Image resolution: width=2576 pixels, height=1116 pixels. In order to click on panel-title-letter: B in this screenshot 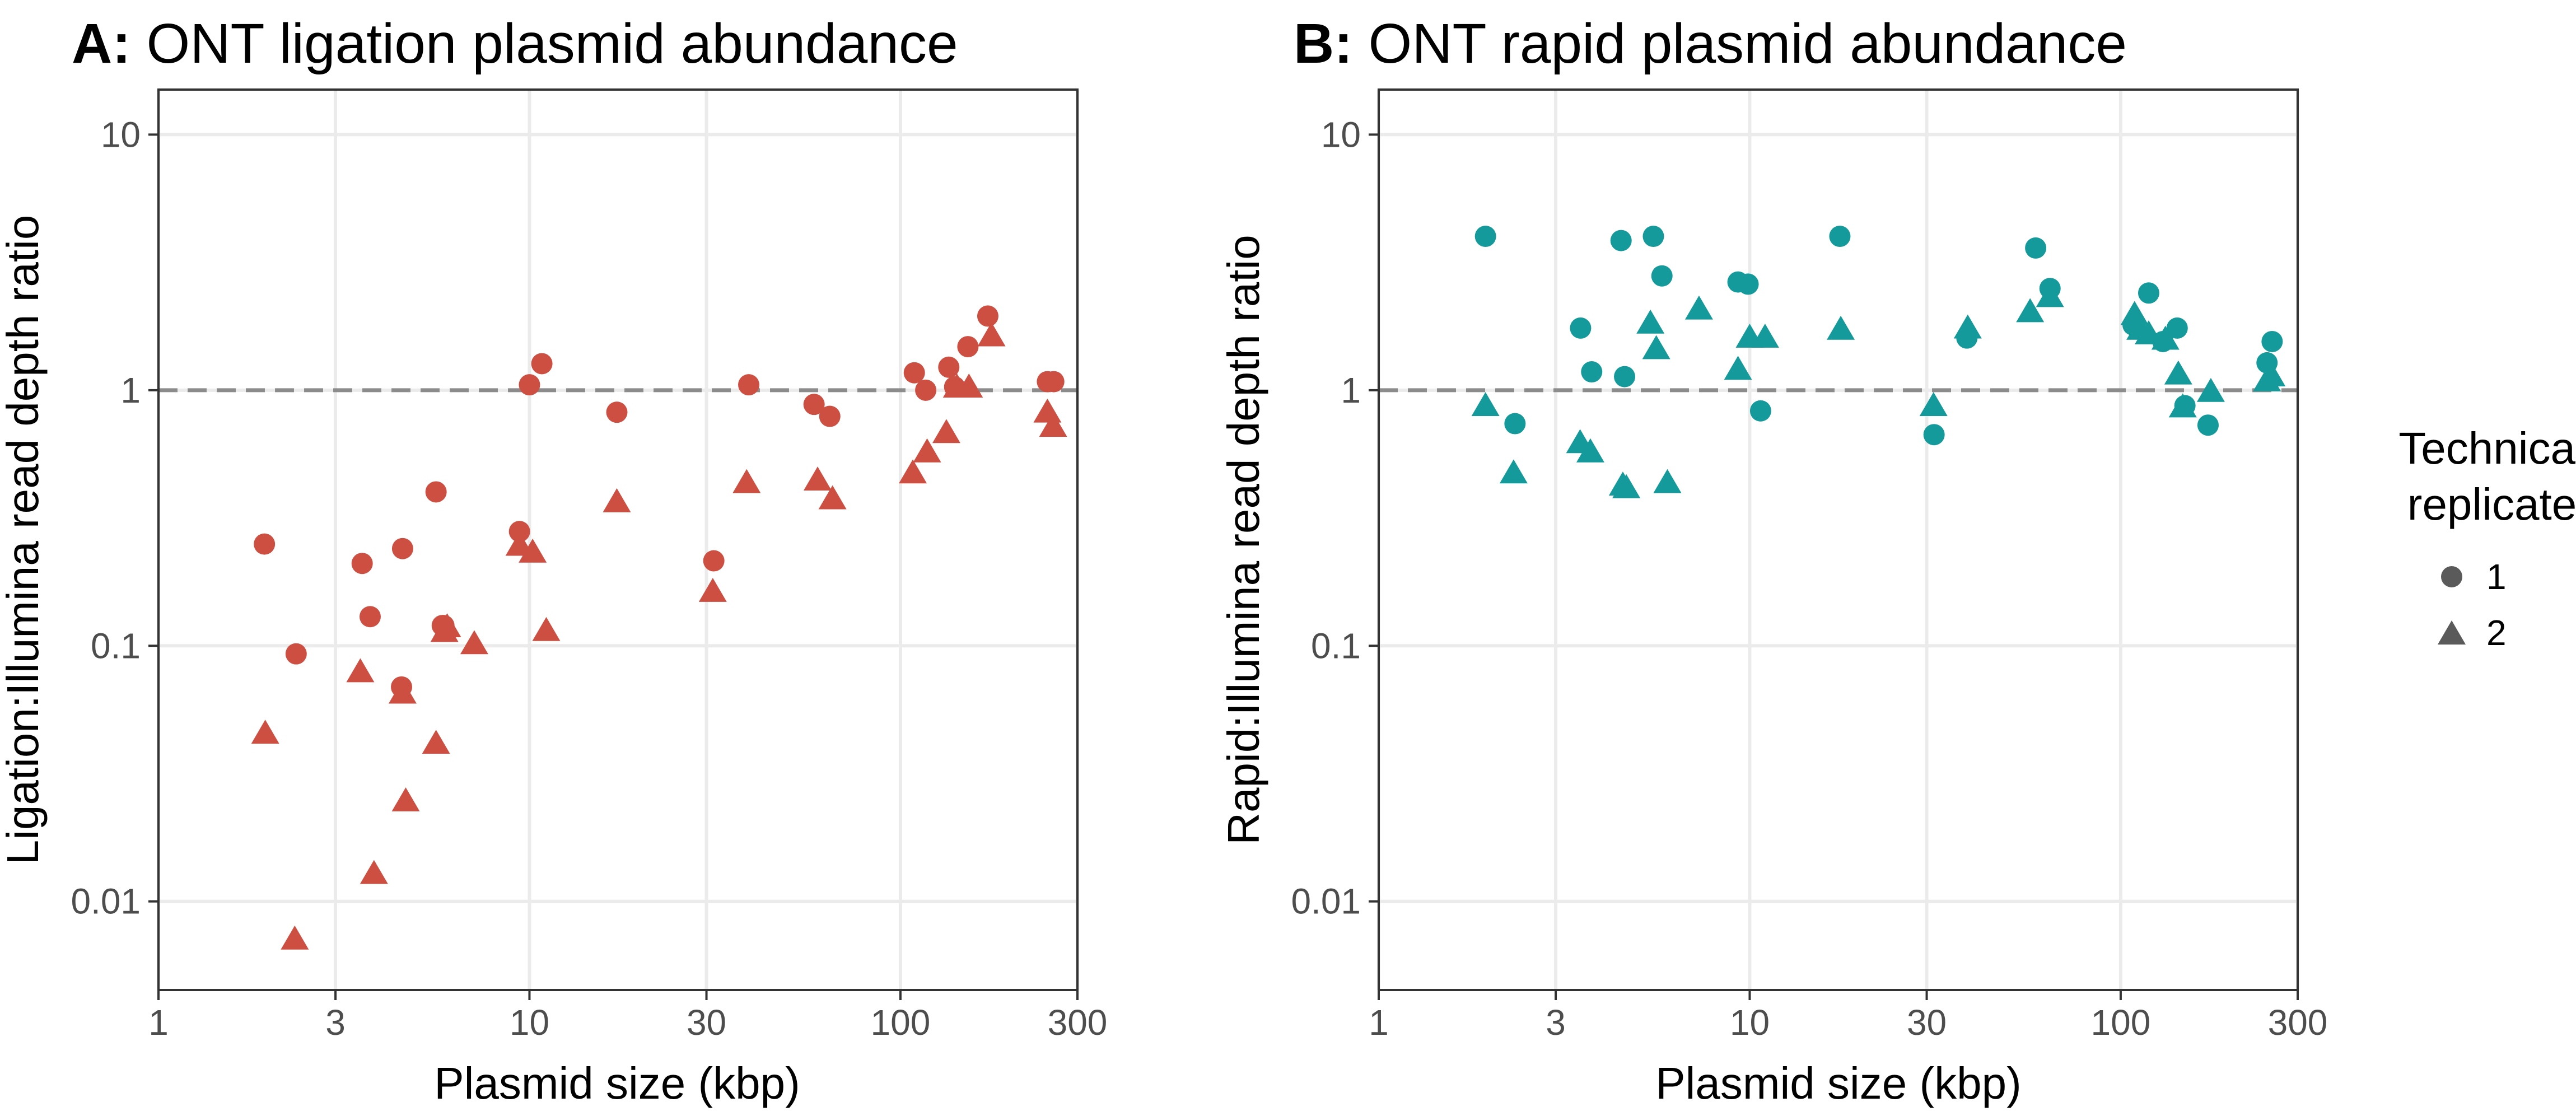, I will do `click(1314, 43)`.